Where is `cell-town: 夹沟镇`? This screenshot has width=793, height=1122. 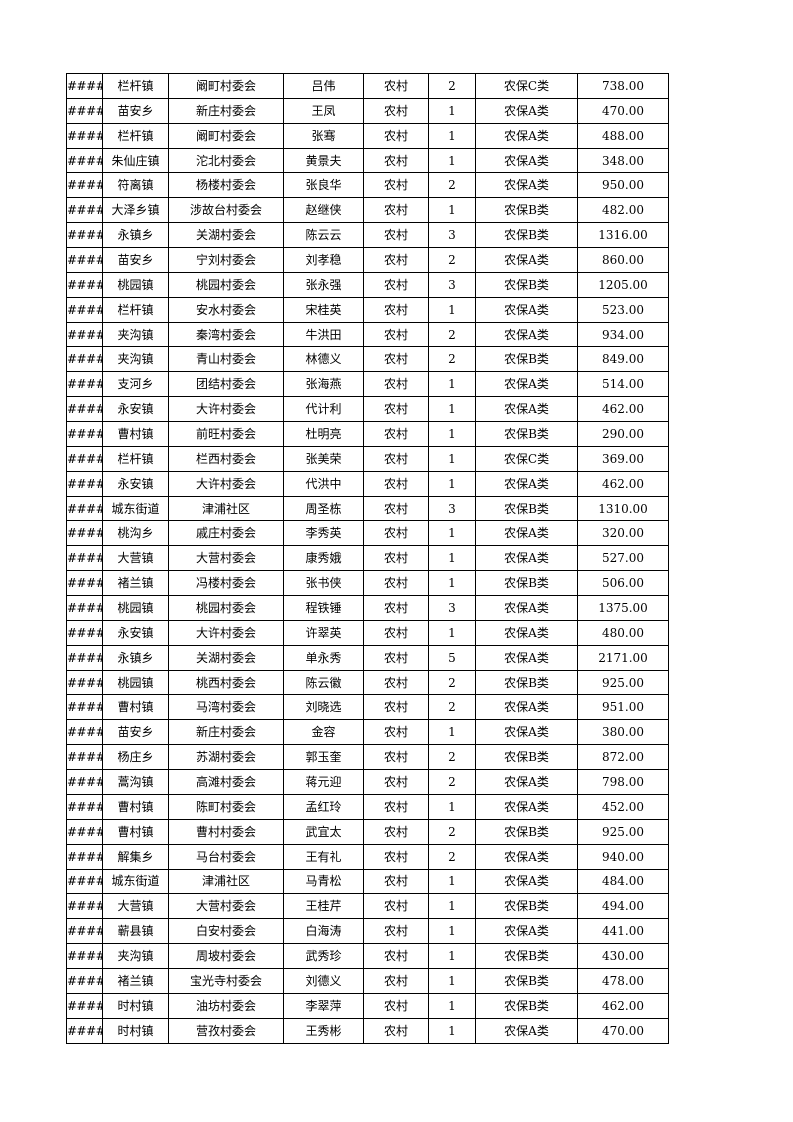 cell-town: 夹沟镇 is located at coordinates (135, 956).